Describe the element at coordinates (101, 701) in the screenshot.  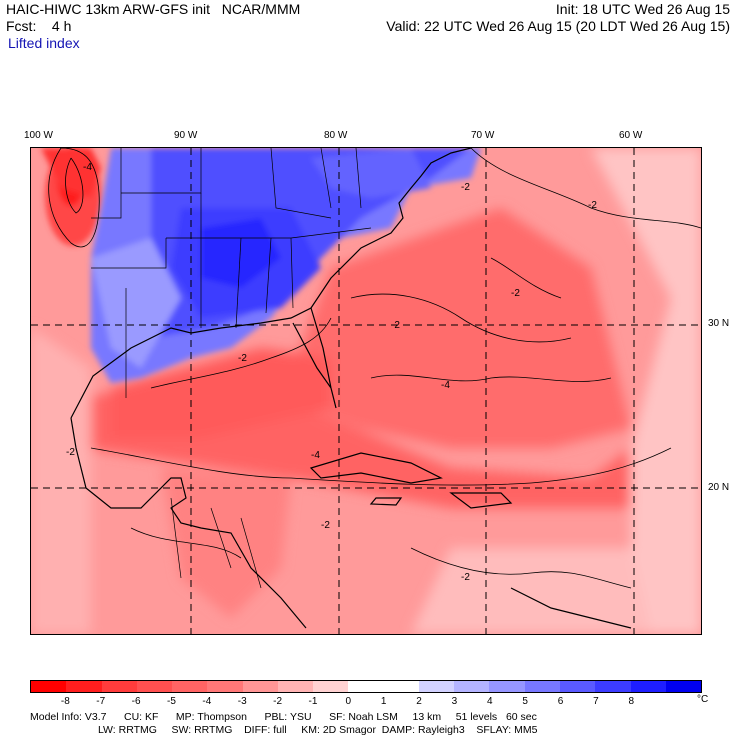
I see `color-scale-tick-label: -7` at that location.